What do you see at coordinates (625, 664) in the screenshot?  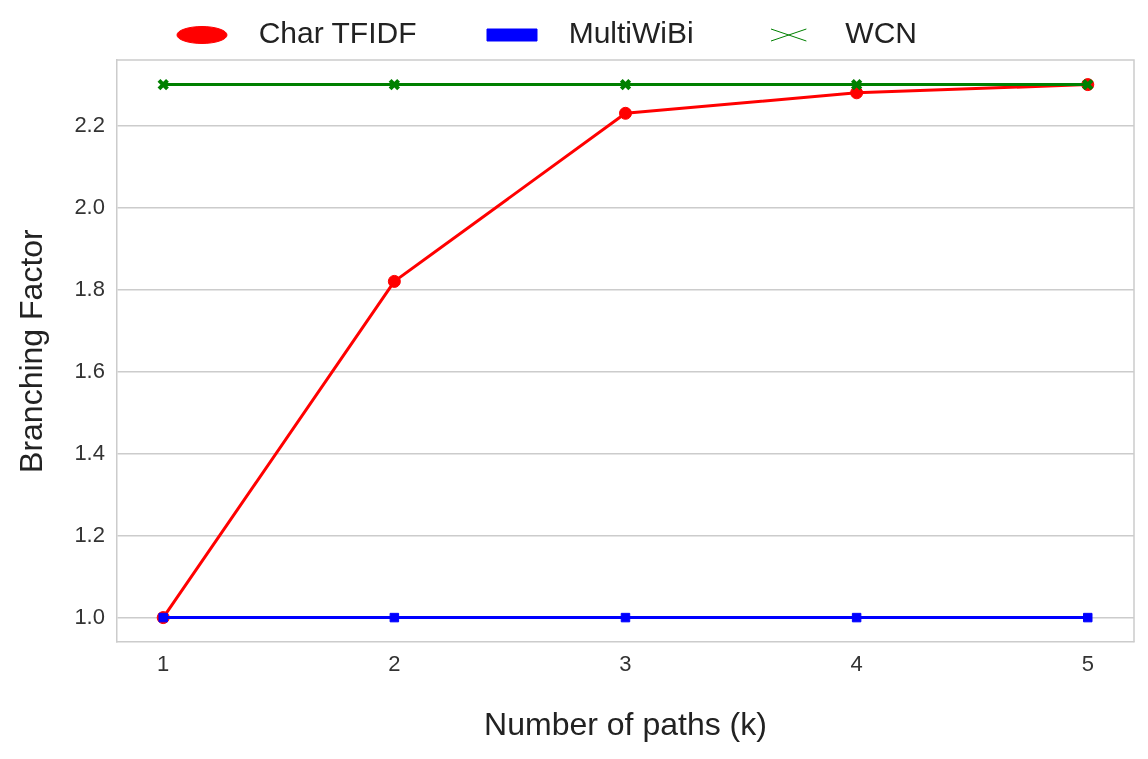 I see `x-tick-label: 3` at bounding box center [625, 664].